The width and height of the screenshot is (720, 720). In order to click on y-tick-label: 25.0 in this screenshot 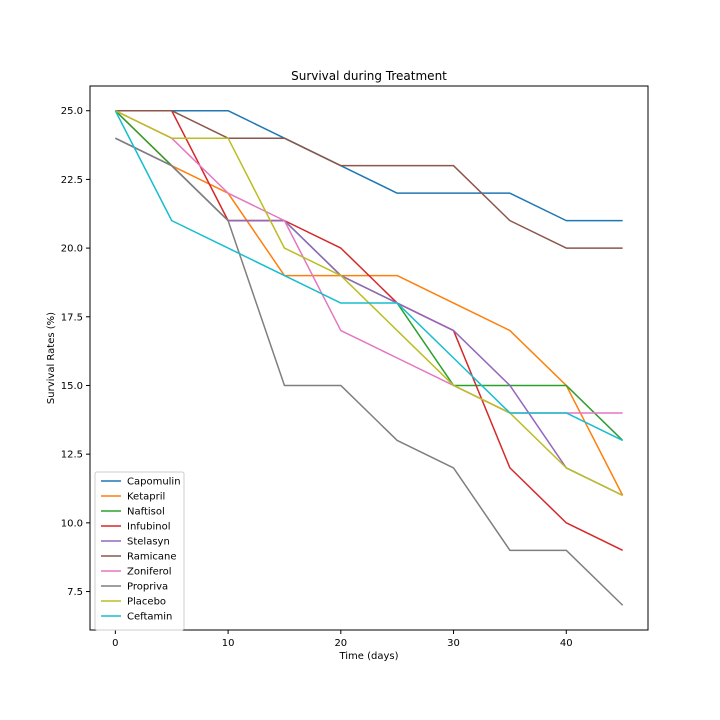, I will do `click(72, 111)`.